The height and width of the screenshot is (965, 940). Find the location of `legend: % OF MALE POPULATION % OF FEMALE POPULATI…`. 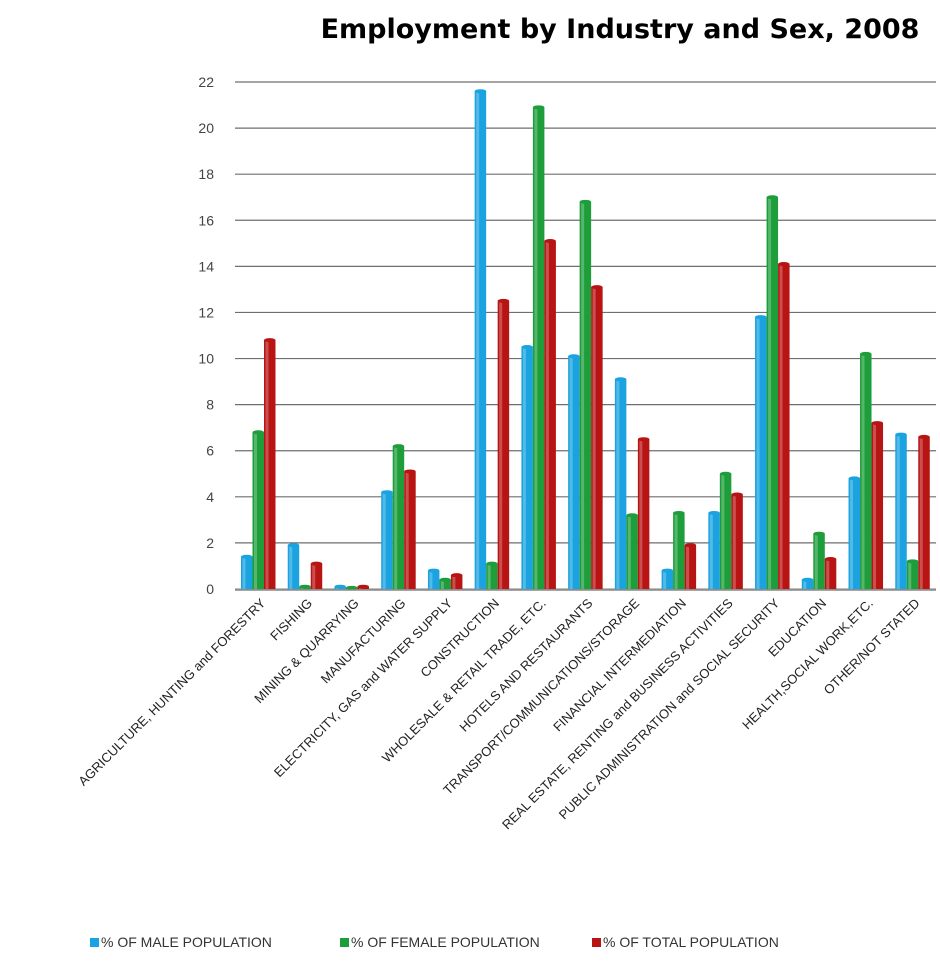

legend: % OF MALE POPULATION % OF FEMALE POPULATI… is located at coordinates (434, 942).